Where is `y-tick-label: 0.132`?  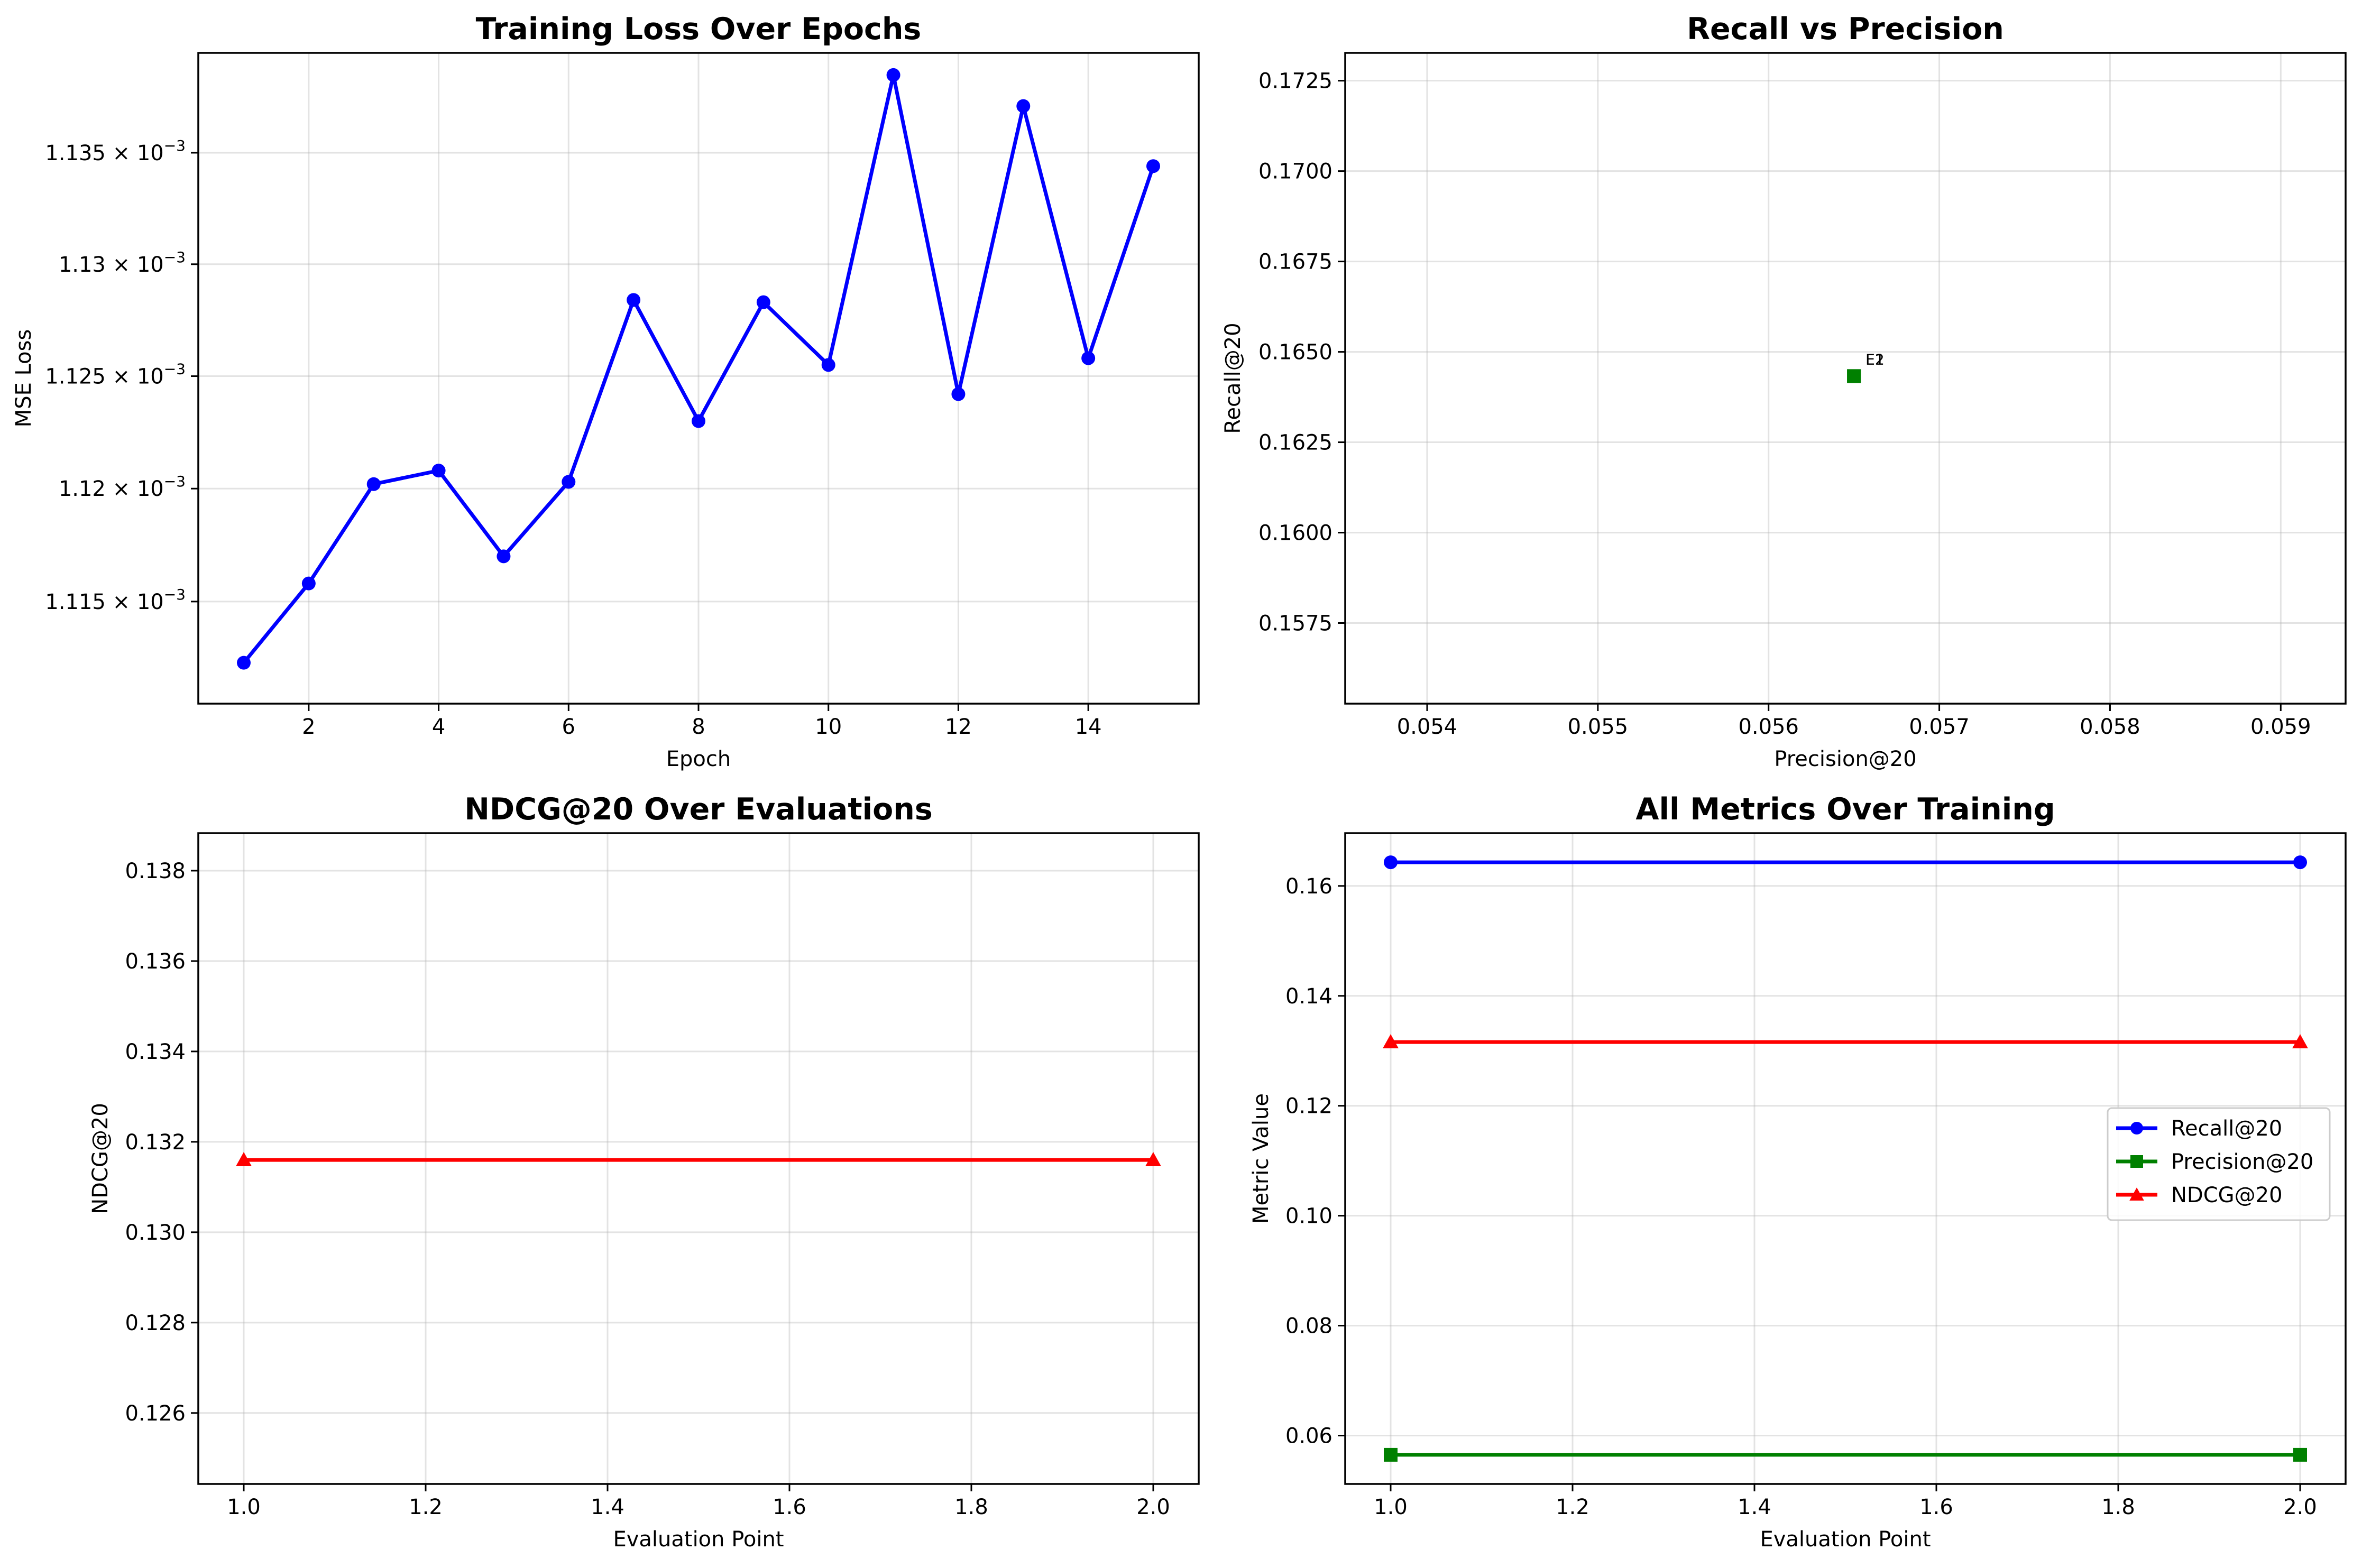
y-tick-label: 0.132 is located at coordinates (155, 1142).